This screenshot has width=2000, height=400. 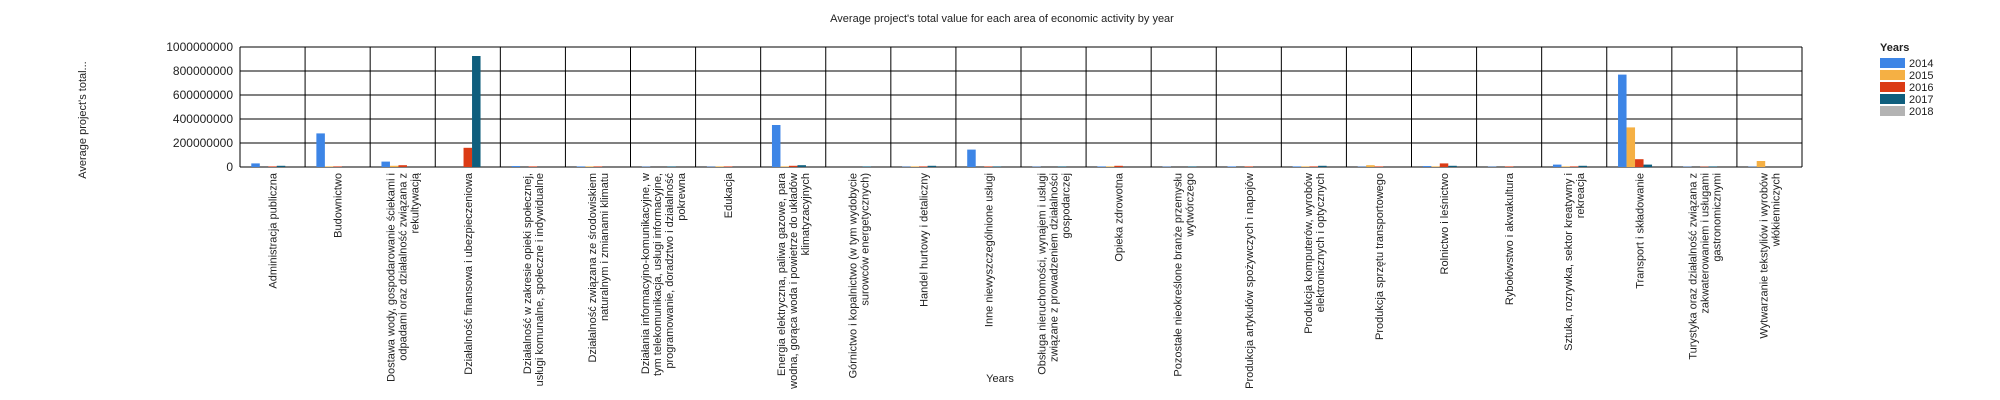 I want to click on legend-label: 2018, so click(x=1921, y=112).